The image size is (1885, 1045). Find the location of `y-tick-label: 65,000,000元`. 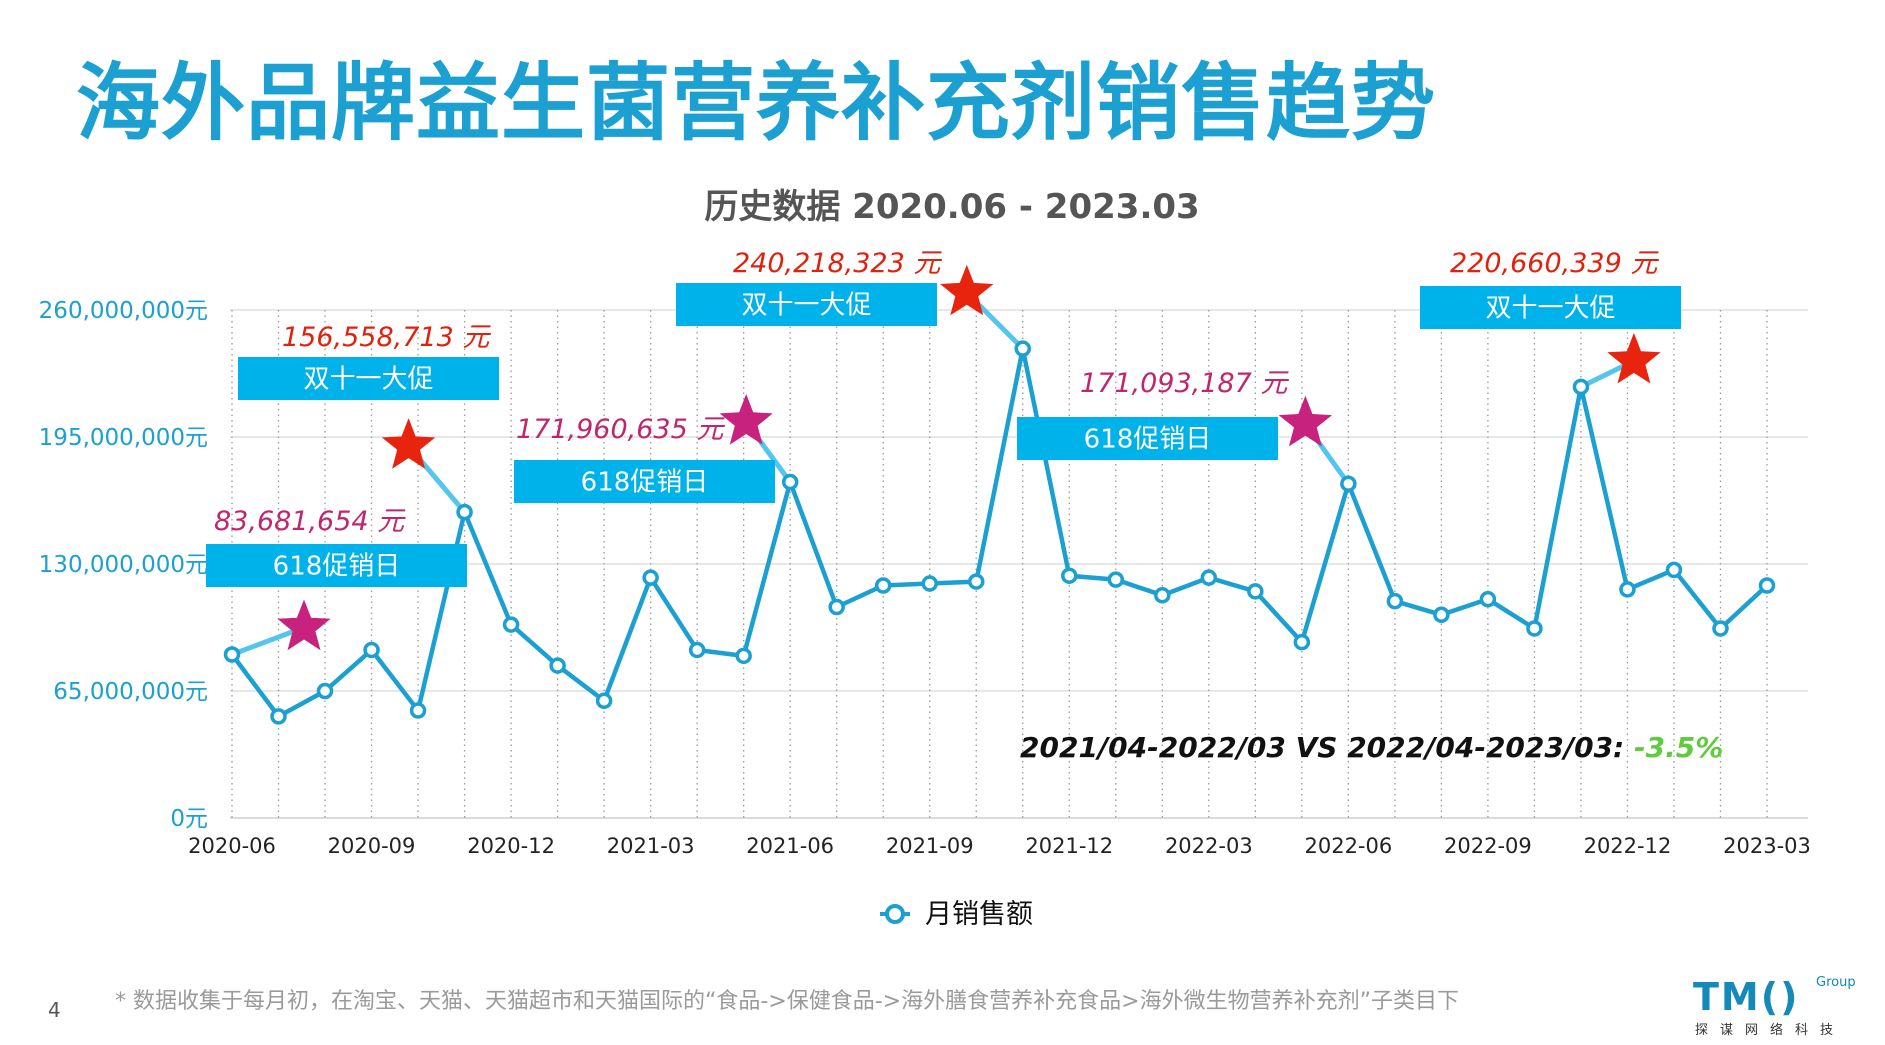

y-tick-label: 65,000,000元 is located at coordinates (130, 692).